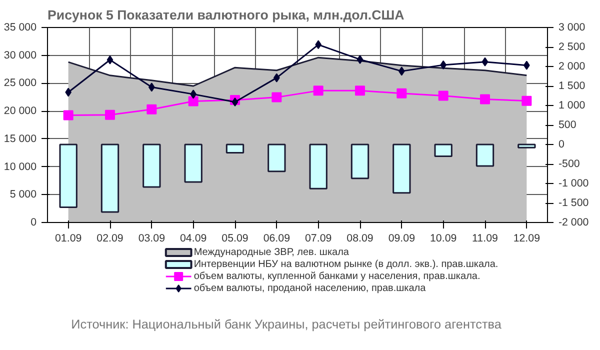 The width and height of the screenshot is (600, 350). What do you see at coordinates (572, 47) in the screenshot?
I see `y2-tick-label: 2 500` at bounding box center [572, 47].